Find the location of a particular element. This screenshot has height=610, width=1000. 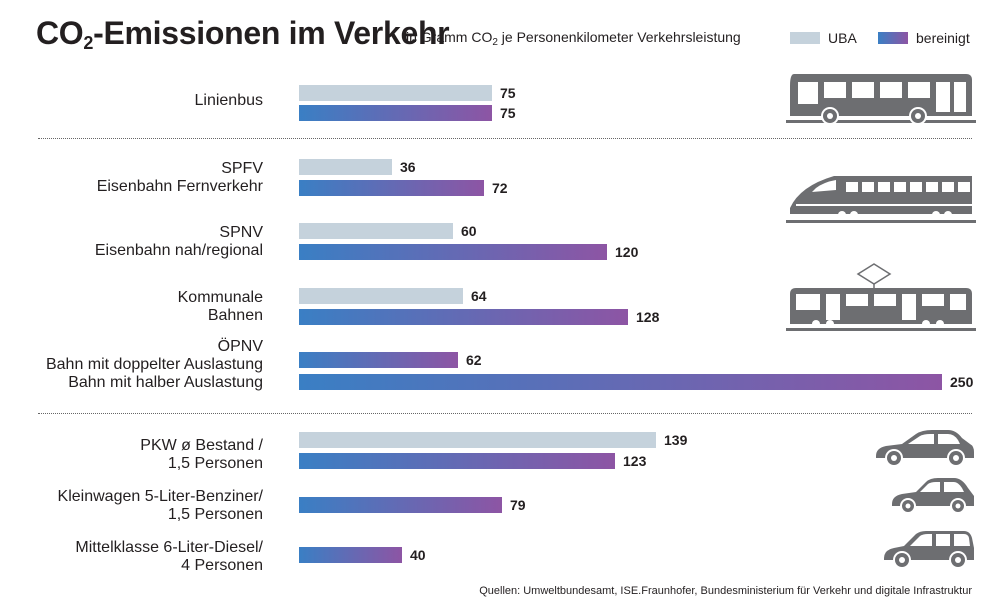

chart-title: CO2-Emissionen im Verkehr is located at coordinates (243, 35).